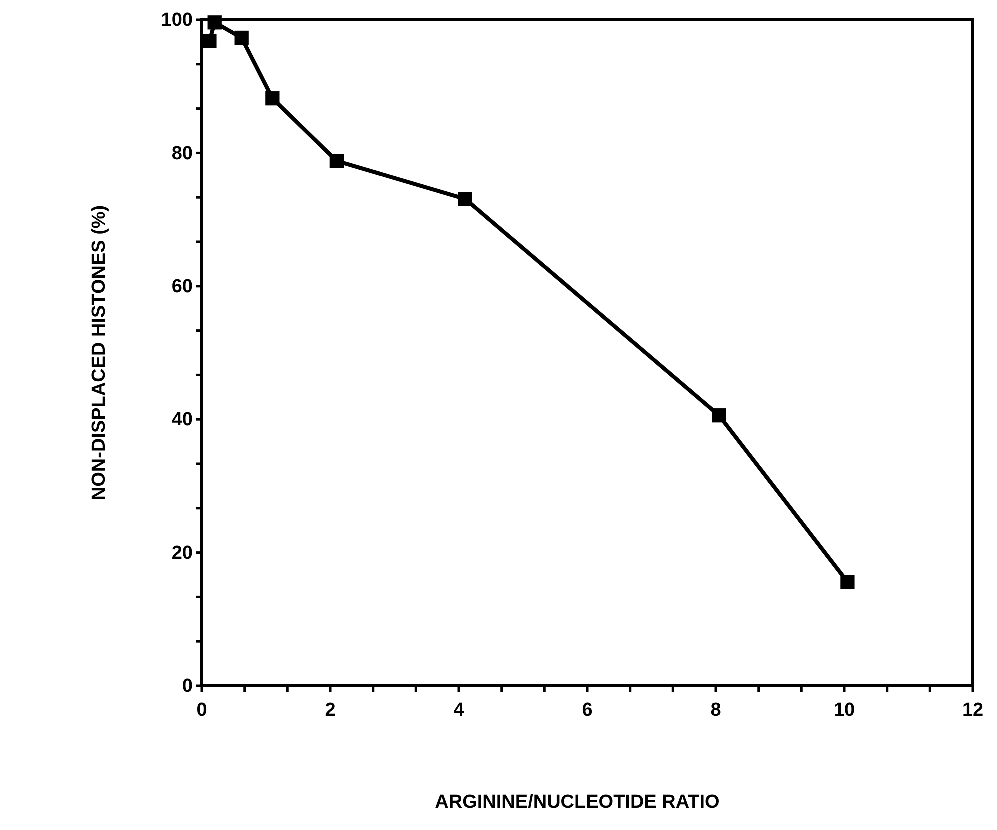  Describe the element at coordinates (973, 710) in the screenshot. I see `x-tick-label: 12` at that location.